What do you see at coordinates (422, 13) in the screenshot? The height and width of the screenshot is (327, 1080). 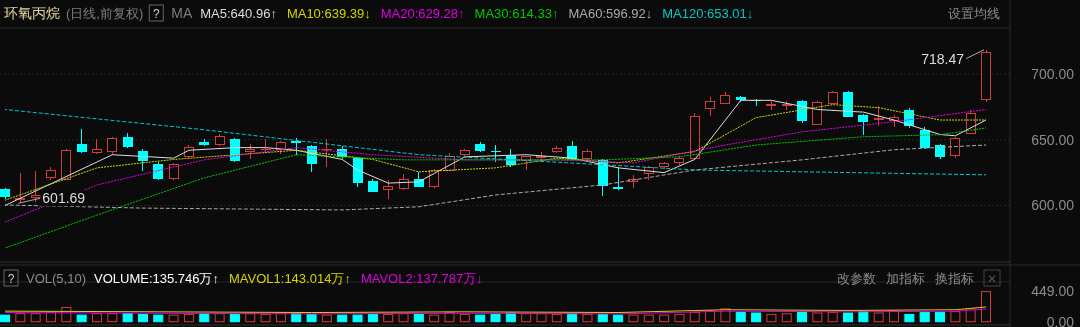 I see `text: MA20:629.28↑` at bounding box center [422, 13].